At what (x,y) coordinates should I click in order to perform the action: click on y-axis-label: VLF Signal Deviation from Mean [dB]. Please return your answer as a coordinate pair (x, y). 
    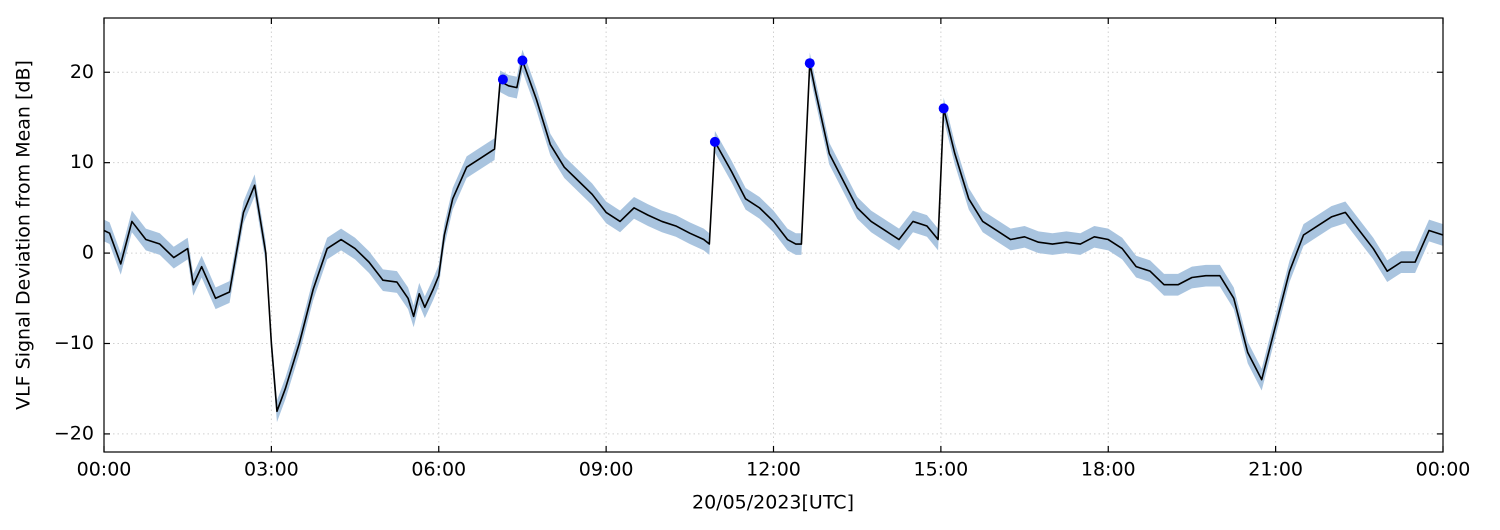
    Looking at the image, I should click on (24, 235).